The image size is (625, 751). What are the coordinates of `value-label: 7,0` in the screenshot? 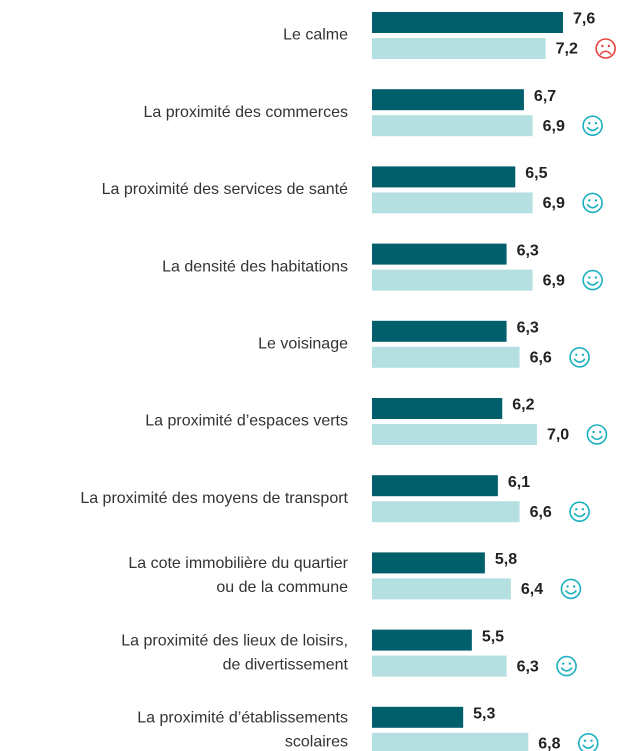 It's located at (558, 435).